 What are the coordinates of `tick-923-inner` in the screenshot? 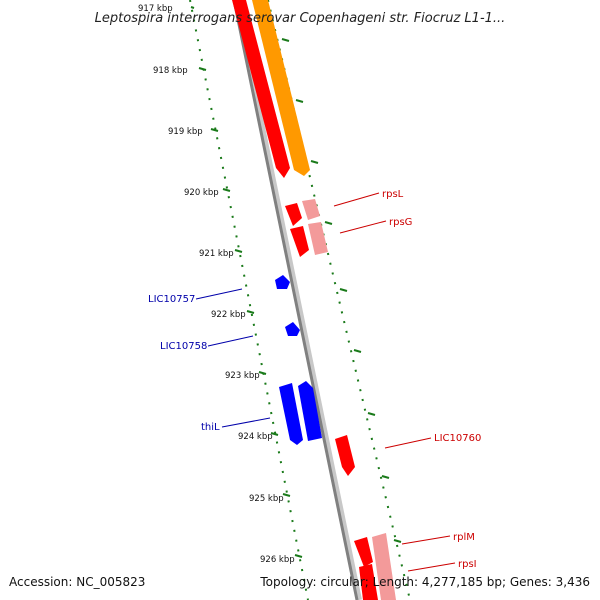 It's located at (262, 373).